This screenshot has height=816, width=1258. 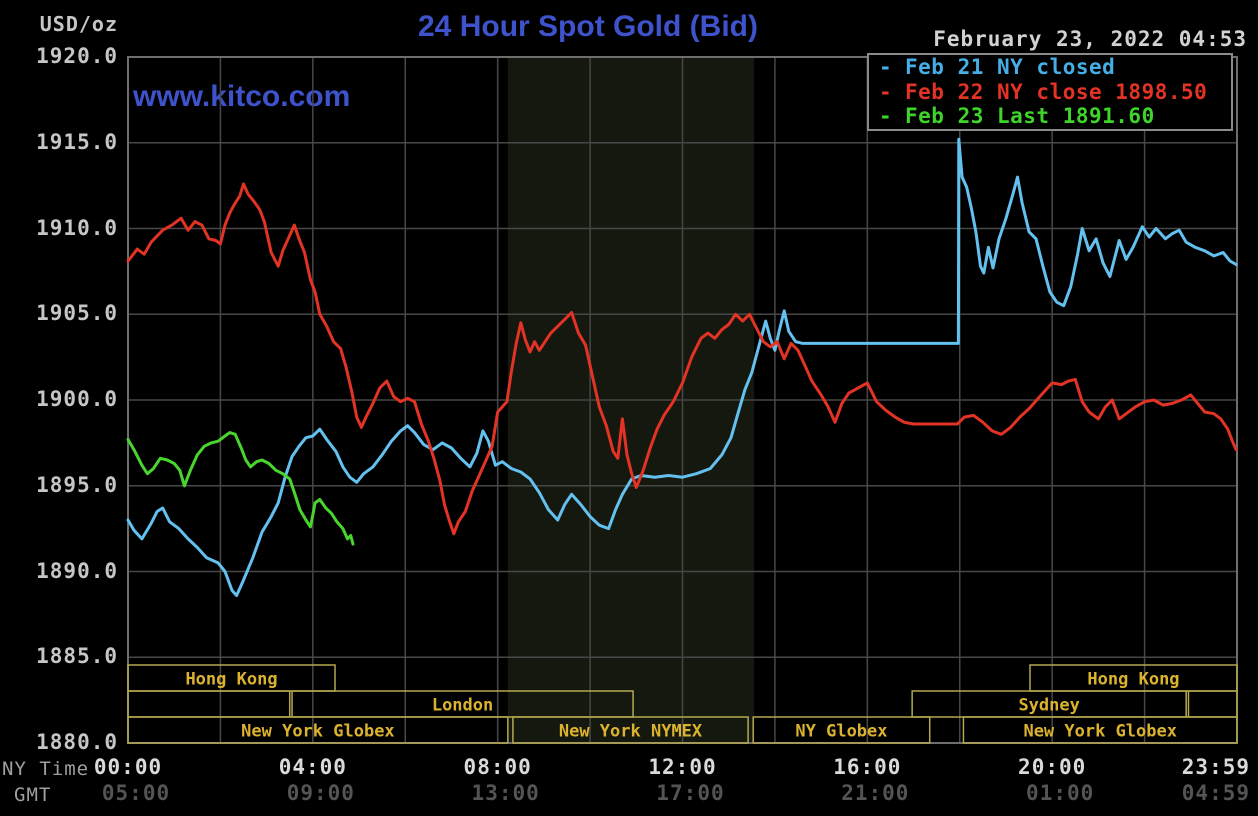 I want to click on y-axis-tick-label: 1895.0, so click(x=77, y=484).